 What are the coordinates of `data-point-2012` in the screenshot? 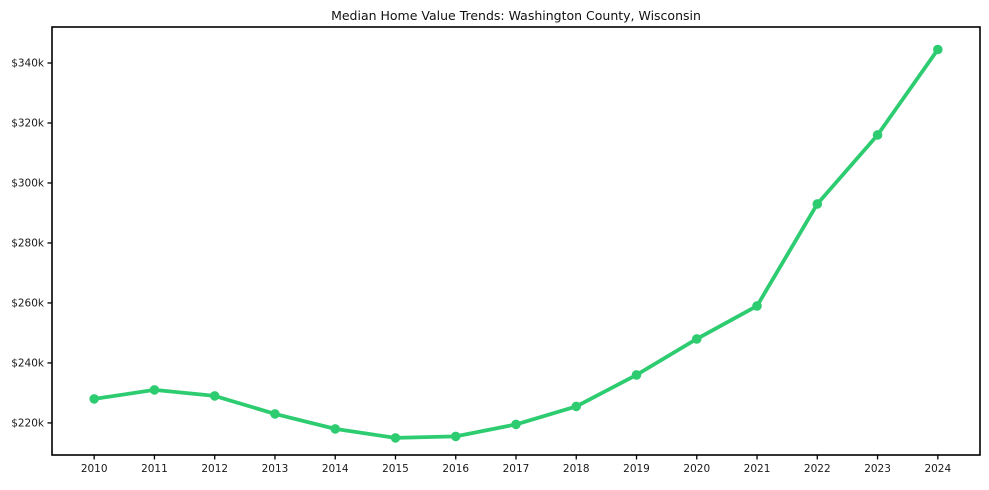 It's located at (214, 396).